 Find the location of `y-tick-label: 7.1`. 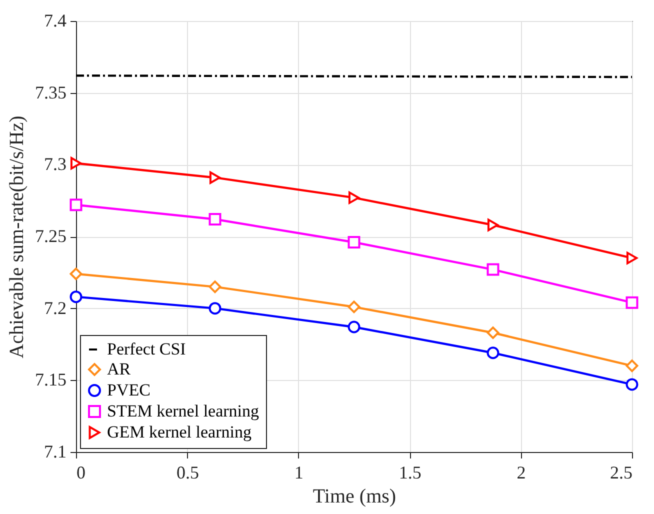

y-tick-label: 7.1 is located at coordinates (55, 452).